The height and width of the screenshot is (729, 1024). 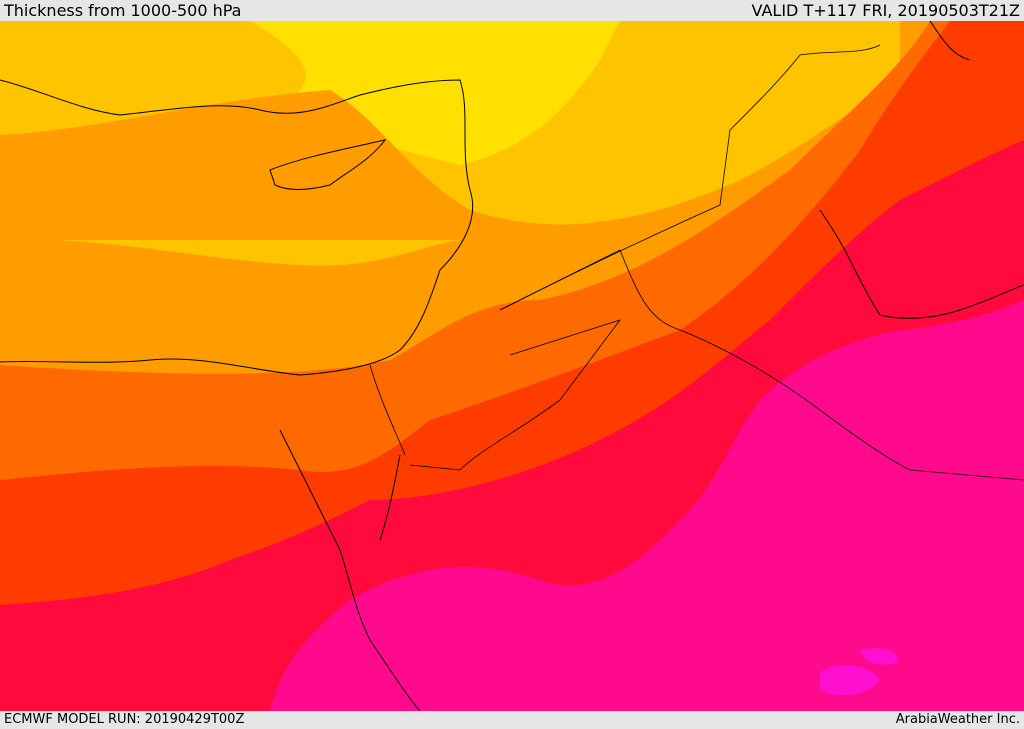 I want to click on coastline-persian-gulf, so click(x=921, y=264).